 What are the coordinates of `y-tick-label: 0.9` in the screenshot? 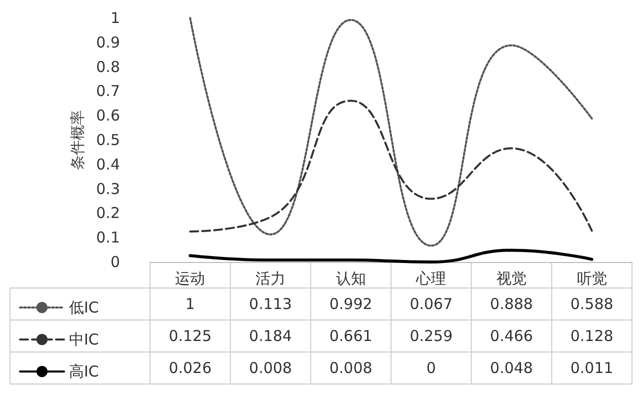 It's located at (108, 42).